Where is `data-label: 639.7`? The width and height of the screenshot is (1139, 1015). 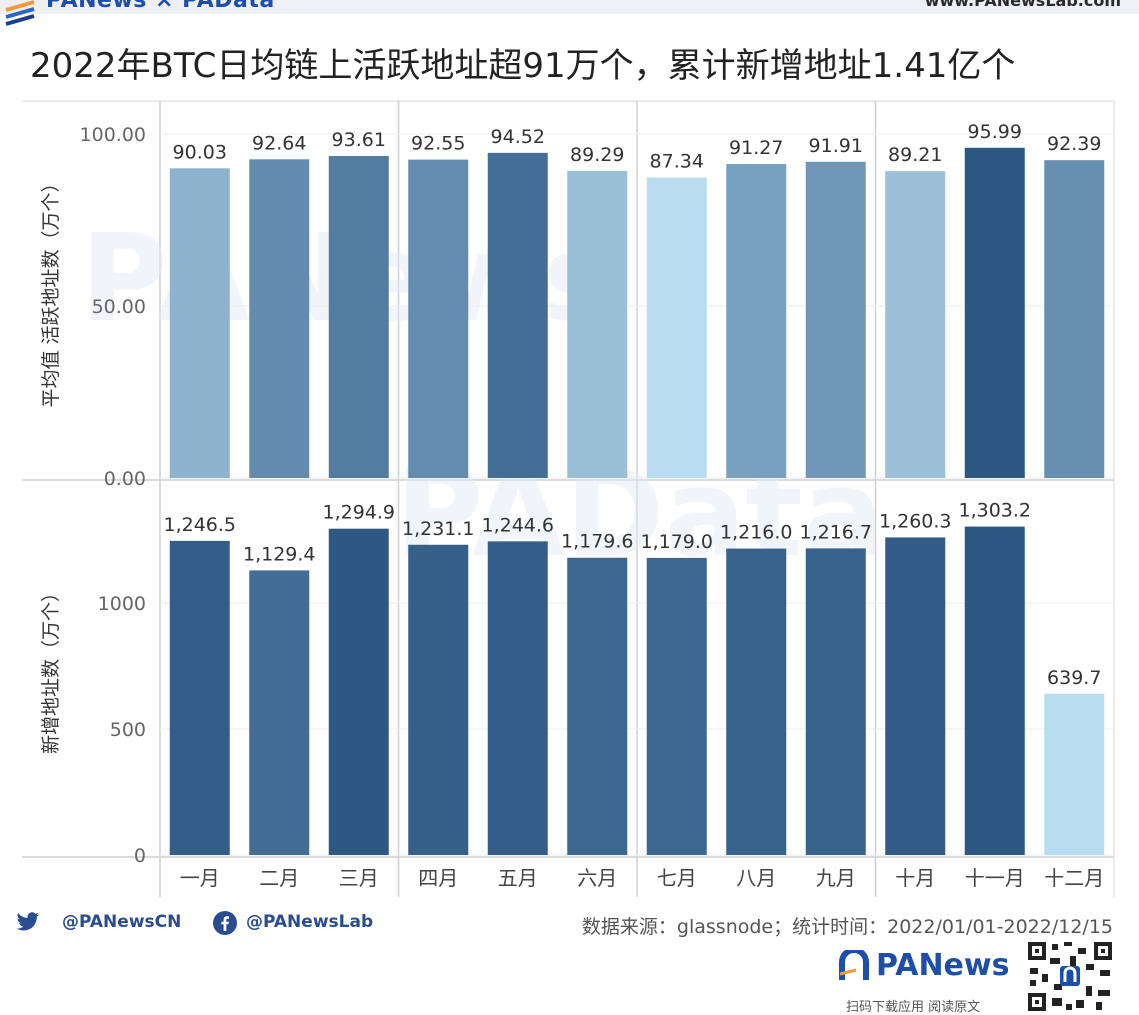 data-label: 639.7 is located at coordinates (1074, 678).